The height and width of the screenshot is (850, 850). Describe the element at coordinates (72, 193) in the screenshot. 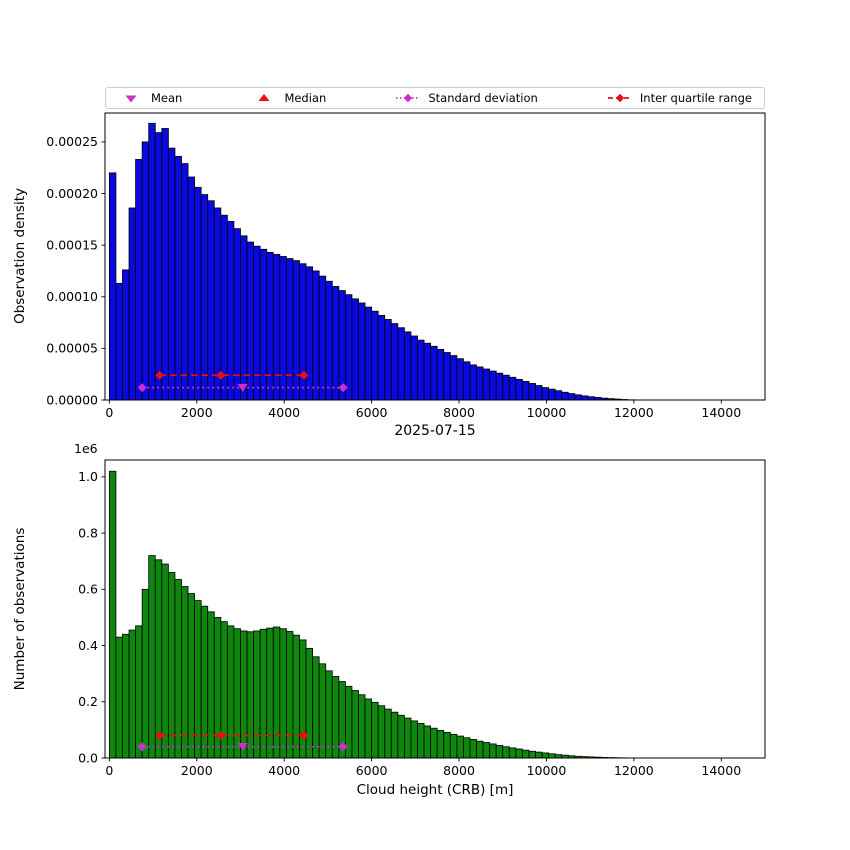

I see `svg-text: 0.00020` at that location.